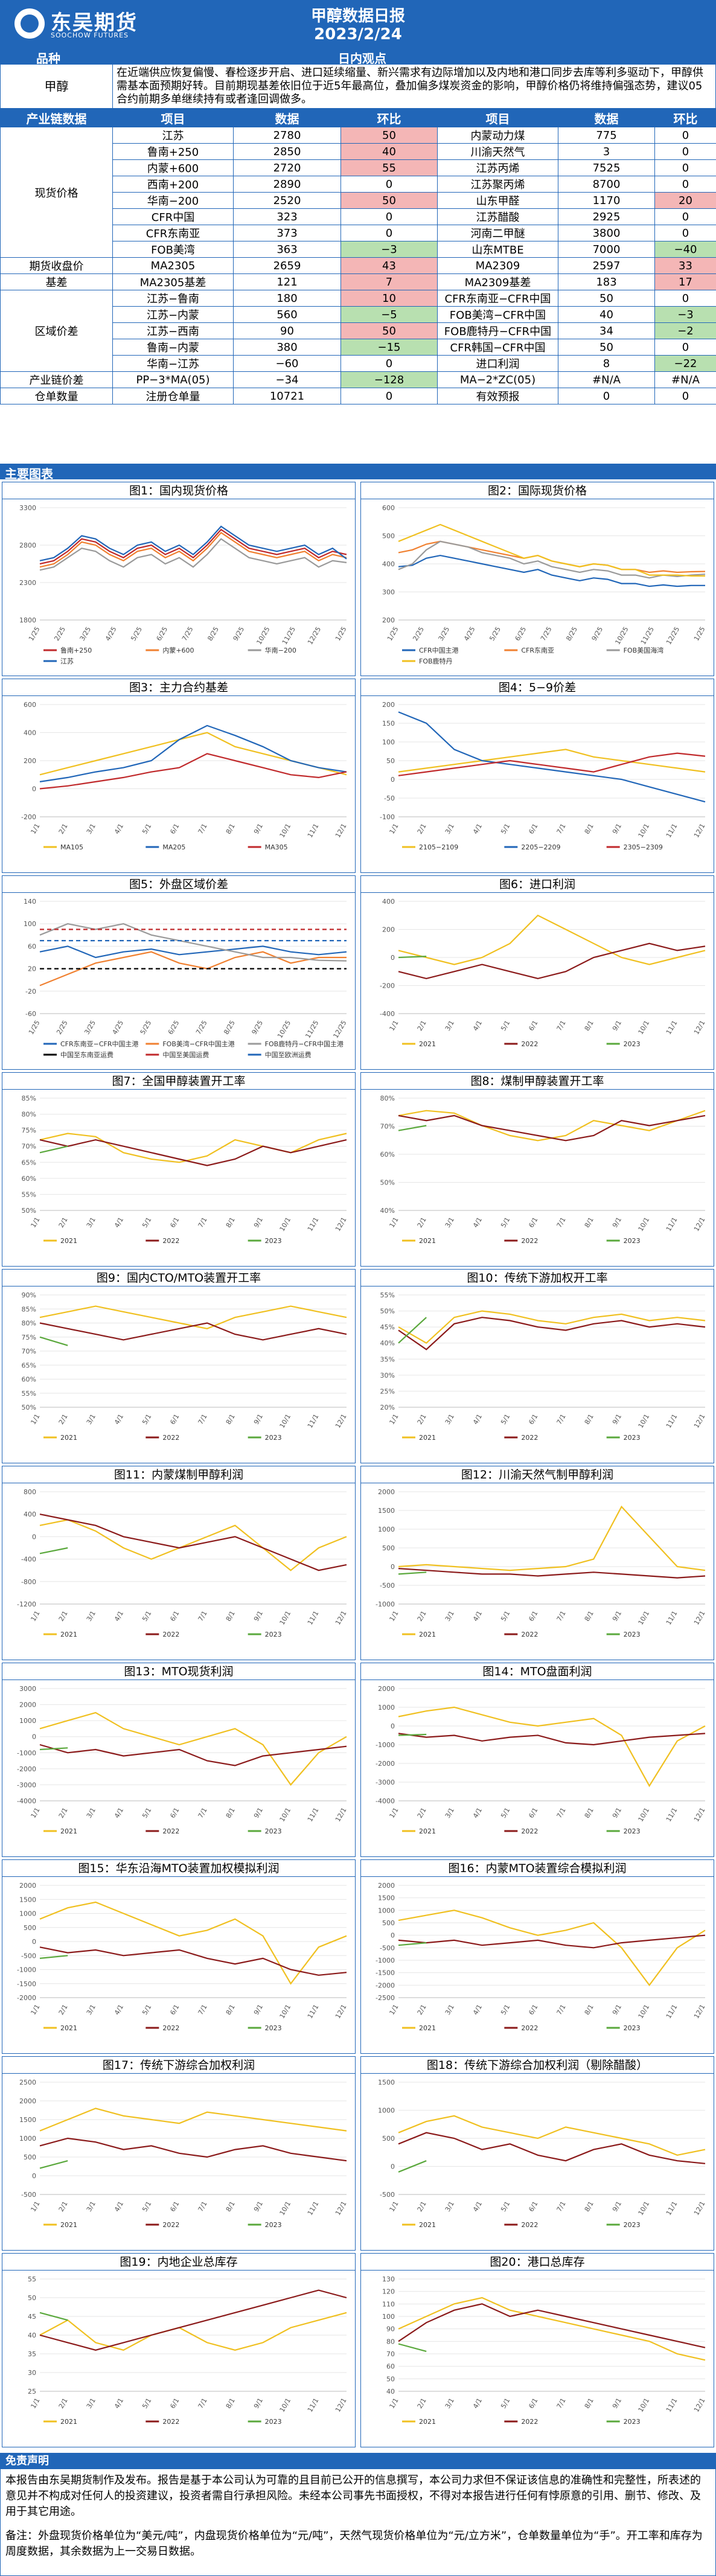 This screenshot has width=716, height=2576. Describe the element at coordinates (387, 1359) in the screenshot. I see `y-tick-label: 35%` at that location.